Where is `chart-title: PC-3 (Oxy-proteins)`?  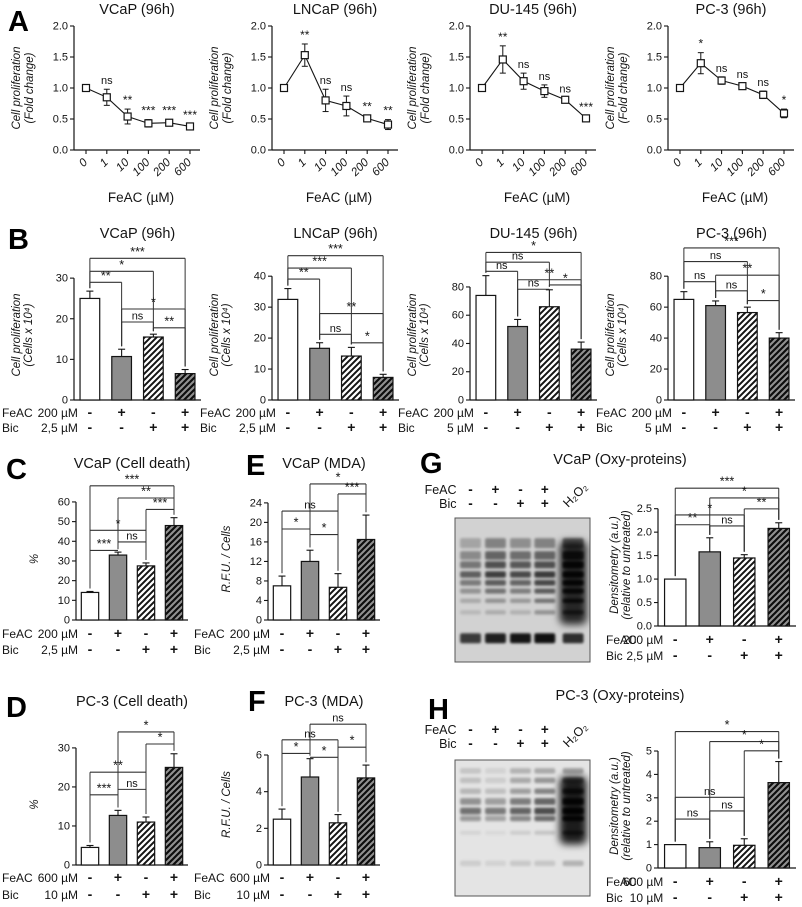
chart-title: PC-3 (Oxy-proteins) is located at coordinates (620, 696).